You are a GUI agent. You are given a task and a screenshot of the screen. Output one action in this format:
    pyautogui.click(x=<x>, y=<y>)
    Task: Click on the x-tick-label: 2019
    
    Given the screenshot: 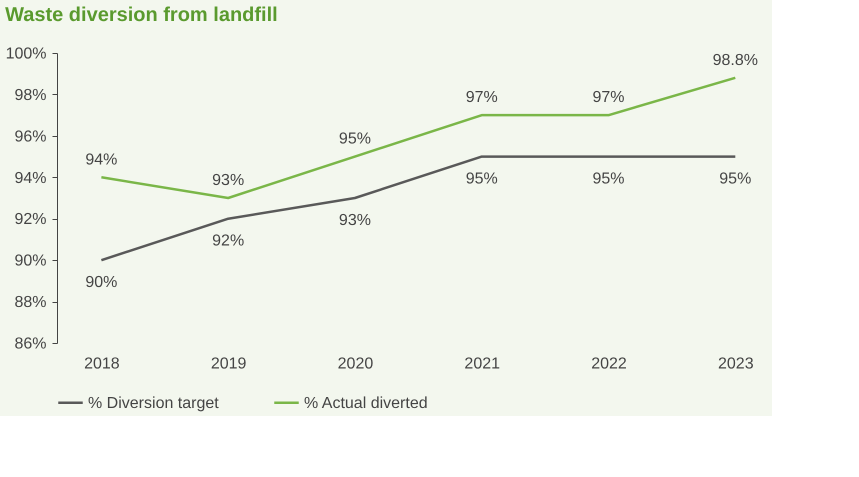 What is the action you would take?
    pyautogui.click(x=228, y=364)
    